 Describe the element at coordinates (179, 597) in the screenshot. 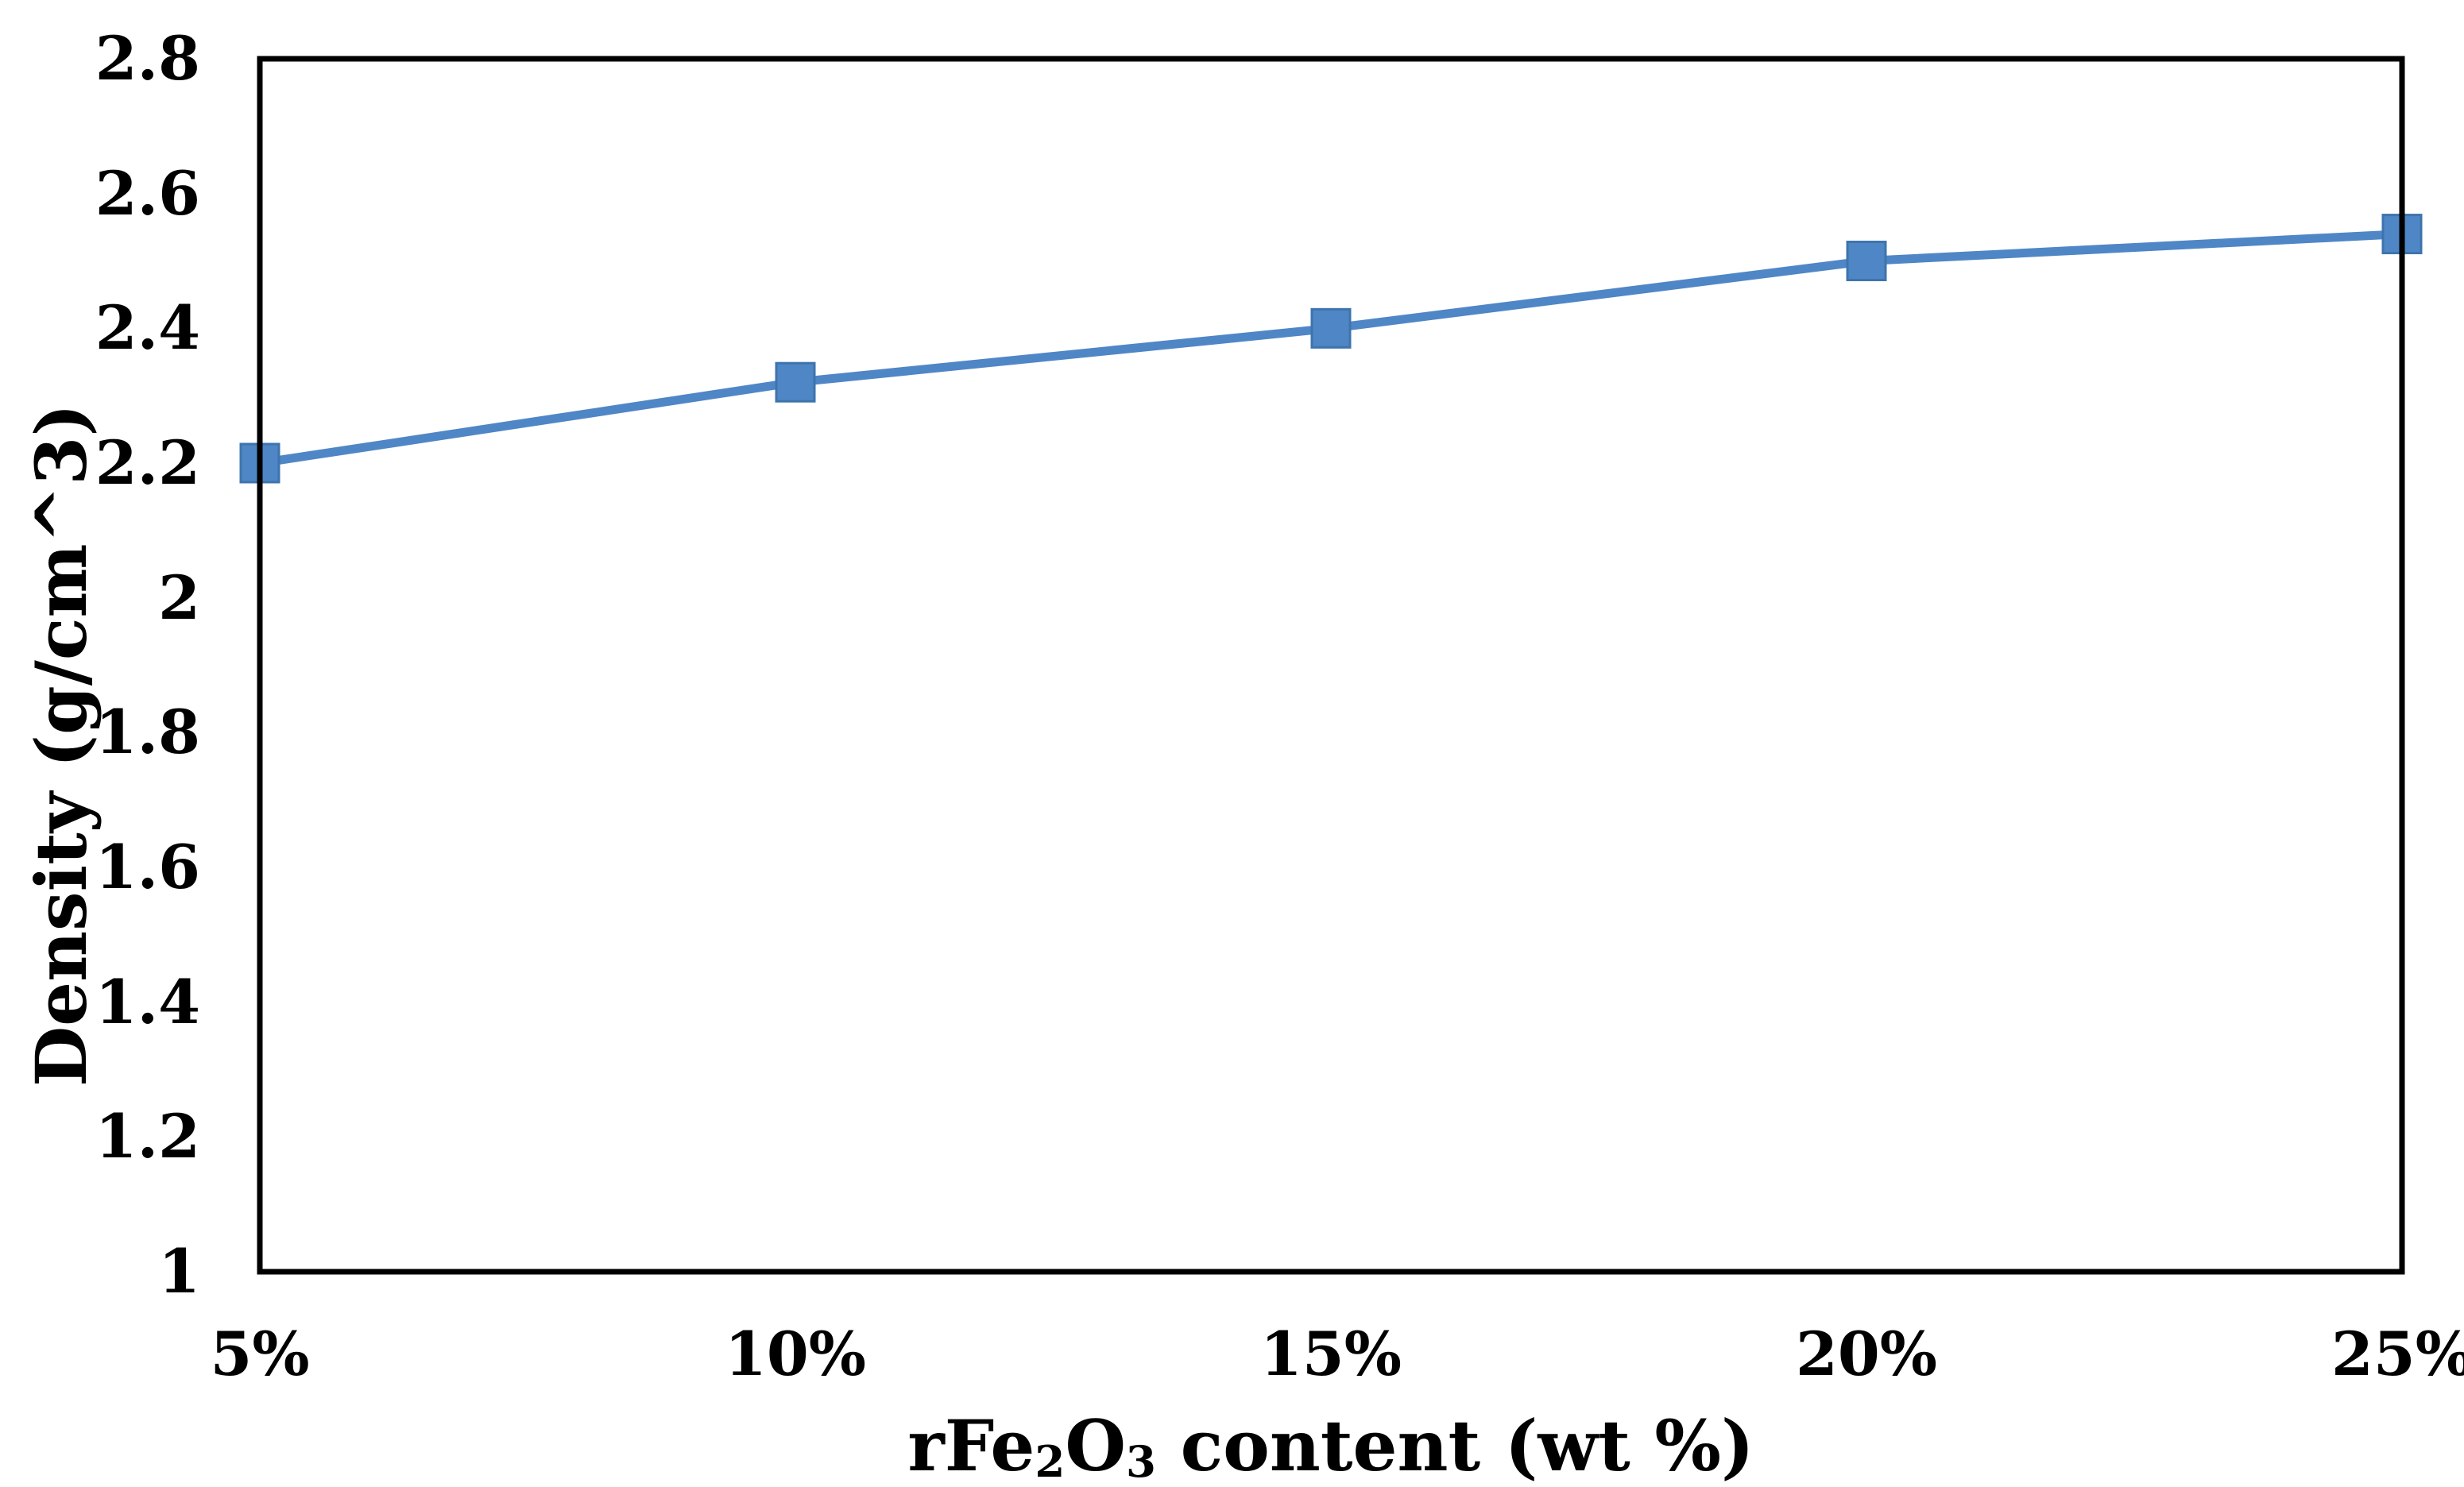

I see `y-axis-tick-label: 2` at that location.